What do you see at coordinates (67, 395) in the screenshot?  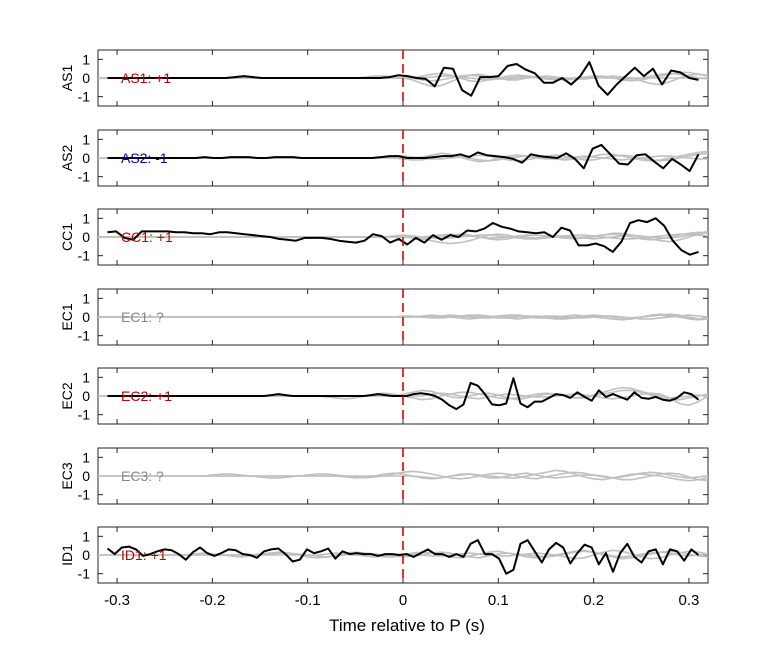 I see `panel-ylabel: EC2` at bounding box center [67, 395].